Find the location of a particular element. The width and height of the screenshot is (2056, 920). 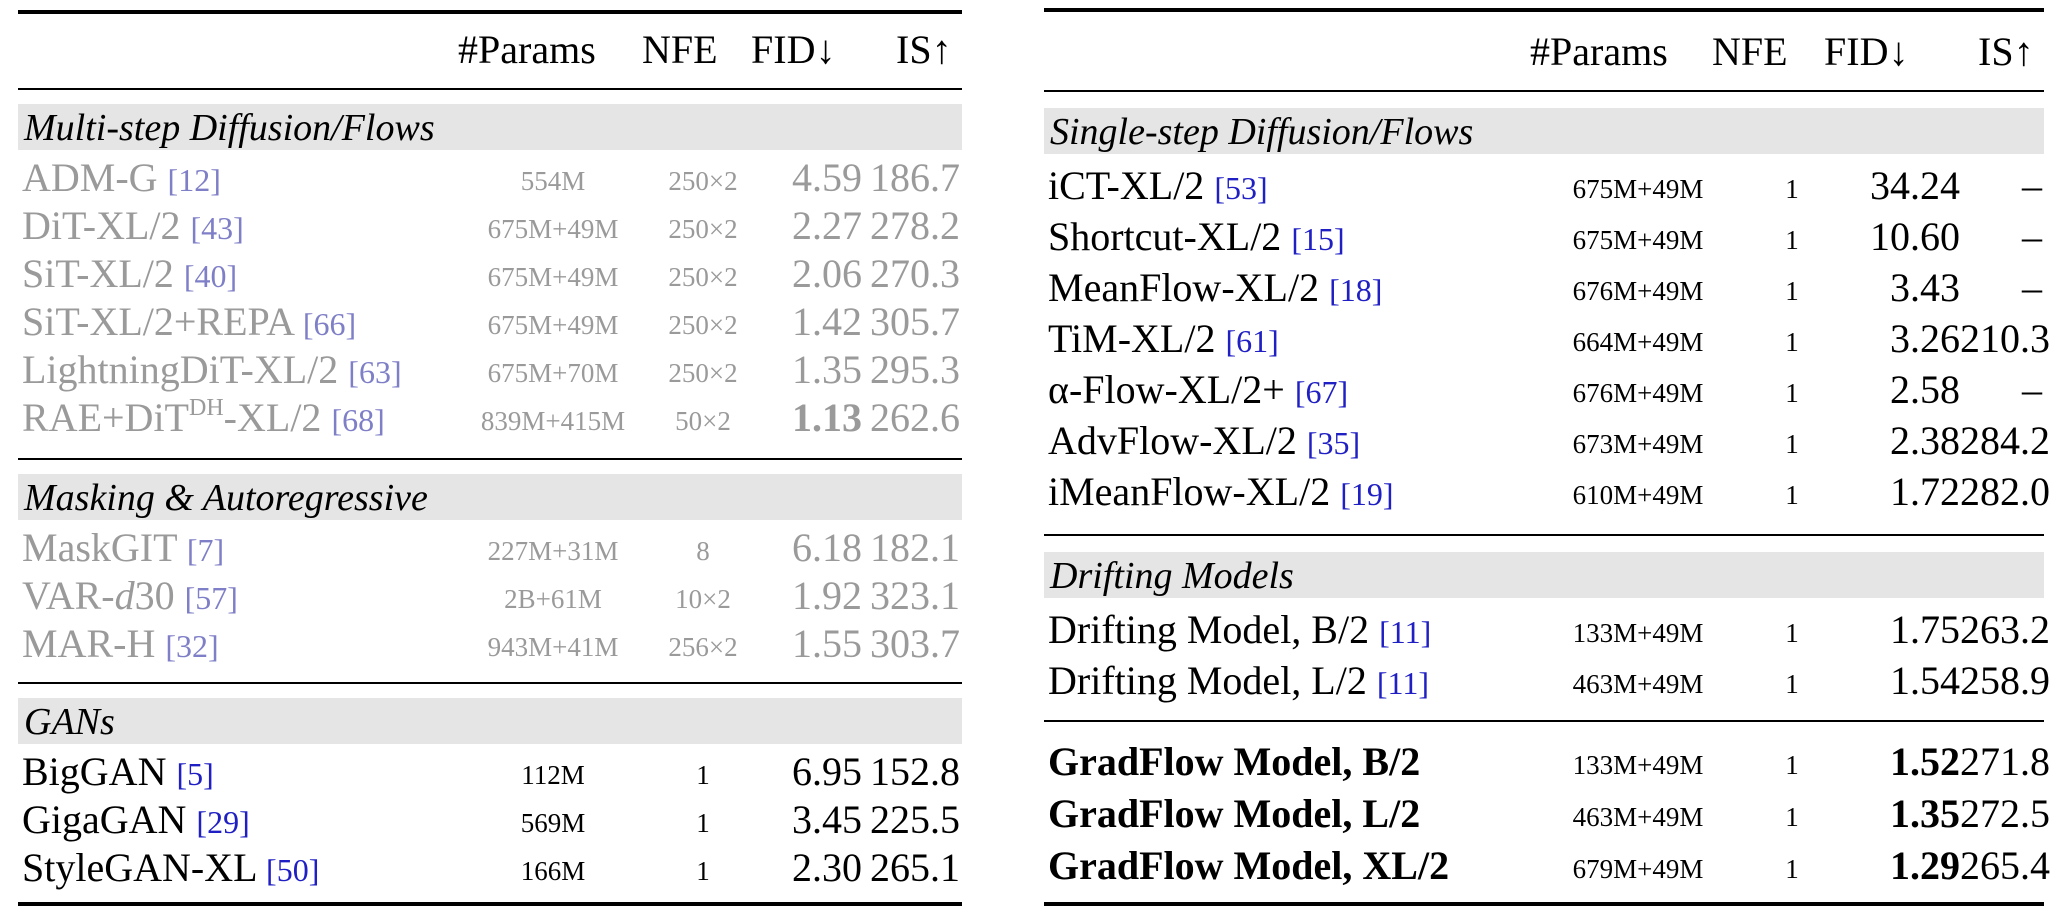

model-name: MAR-H is located at coordinates (89, 643).